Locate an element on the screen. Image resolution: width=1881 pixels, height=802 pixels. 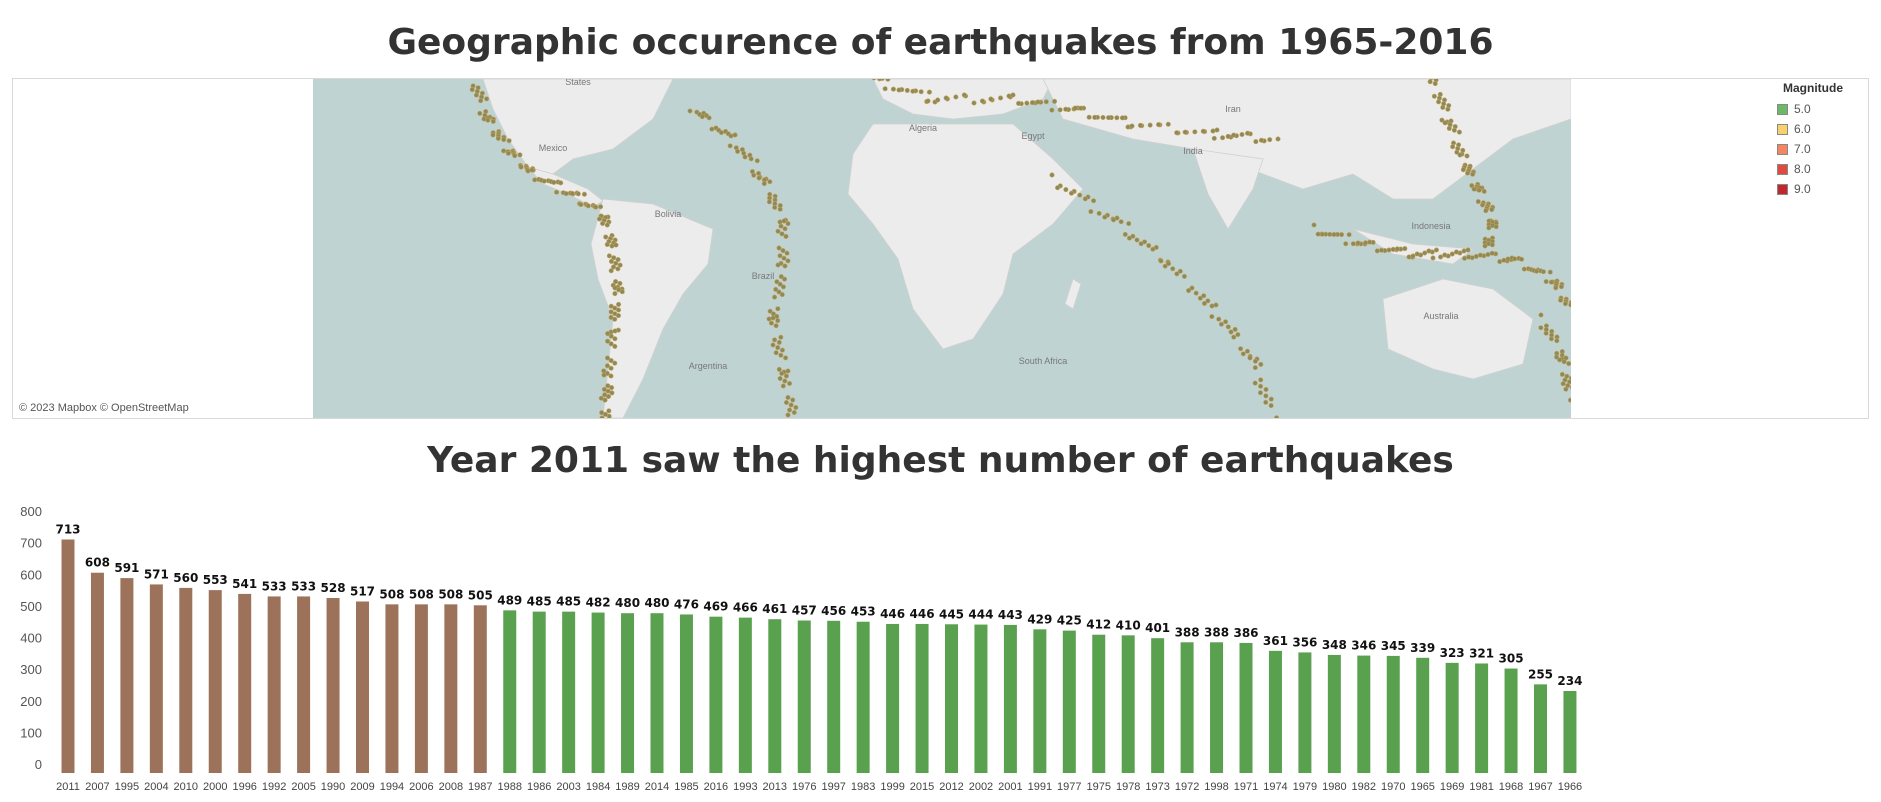
bar-1990 is located at coordinates (333, 685).